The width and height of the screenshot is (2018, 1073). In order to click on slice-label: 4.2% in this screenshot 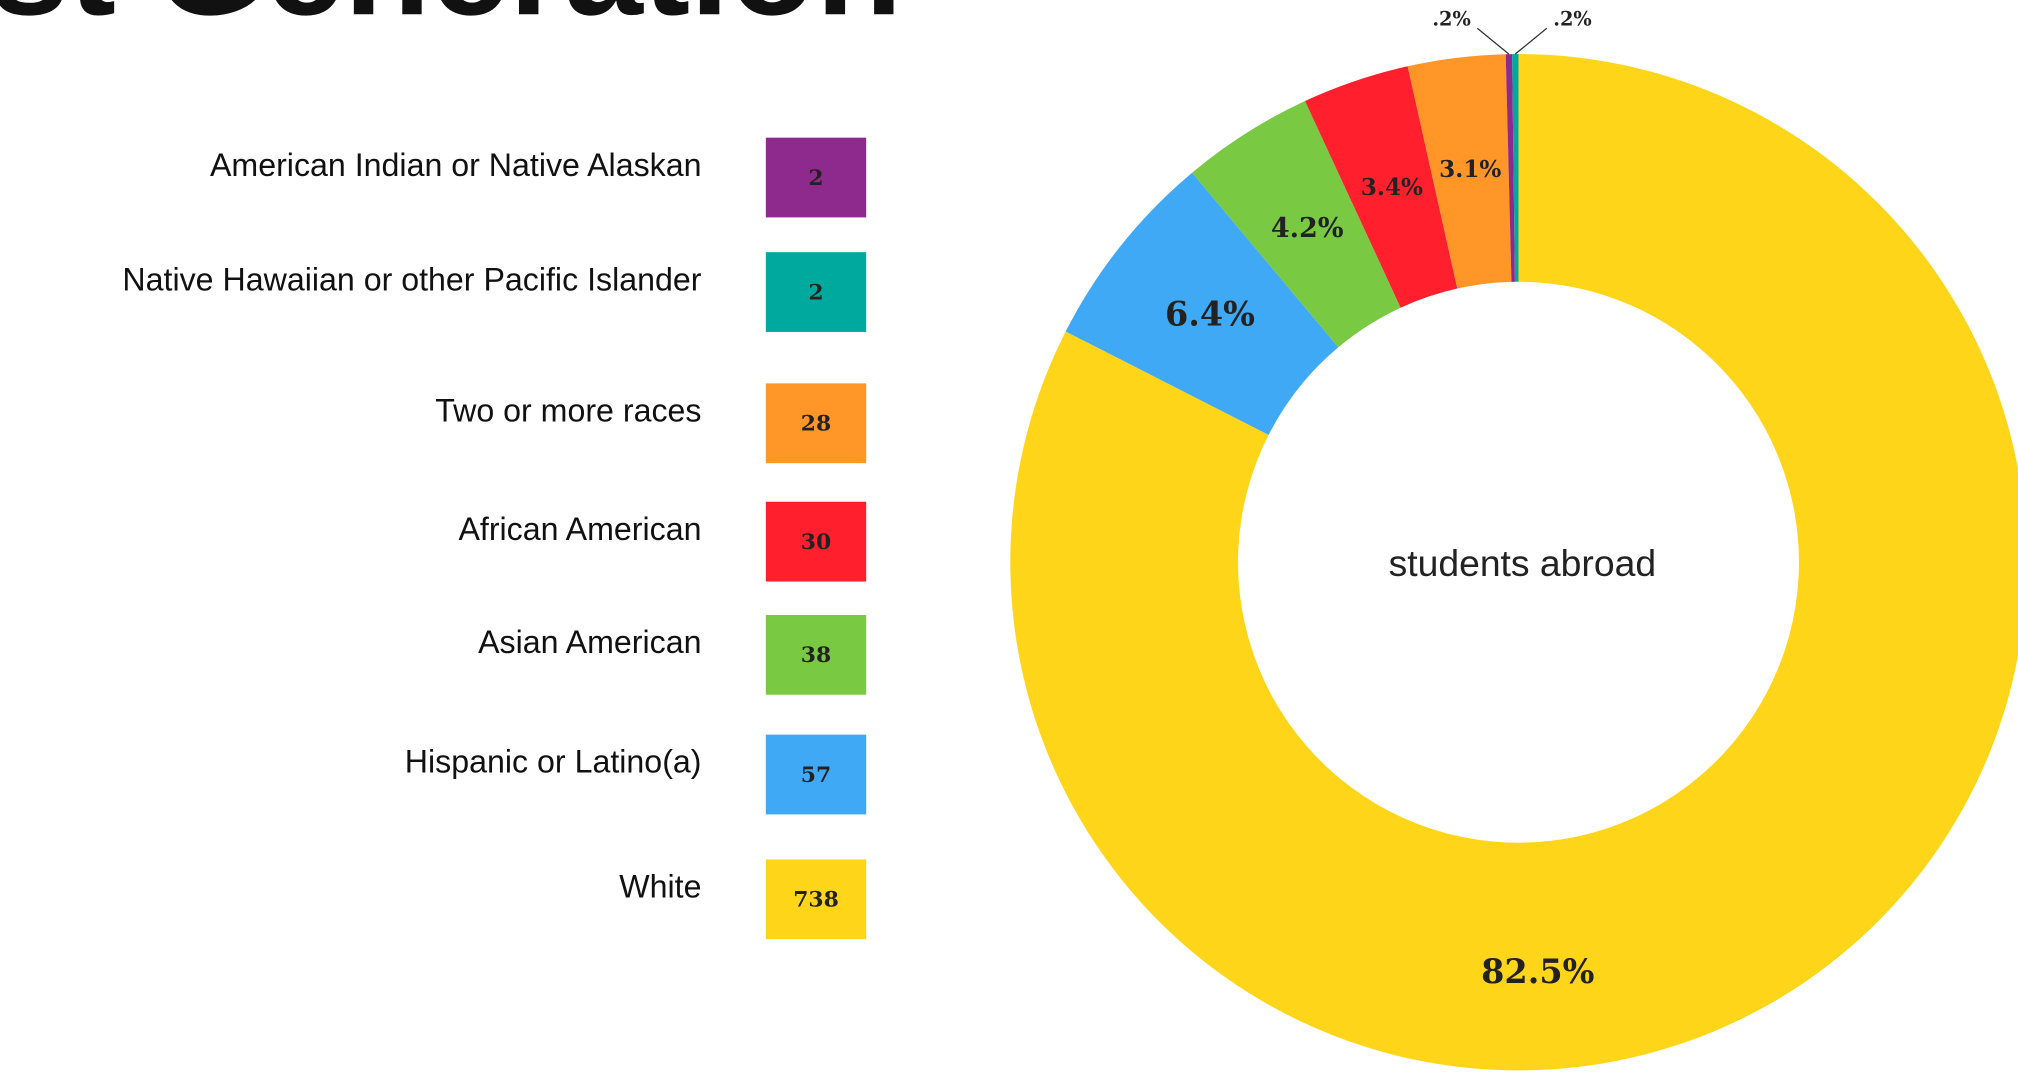, I will do `click(1307, 228)`.